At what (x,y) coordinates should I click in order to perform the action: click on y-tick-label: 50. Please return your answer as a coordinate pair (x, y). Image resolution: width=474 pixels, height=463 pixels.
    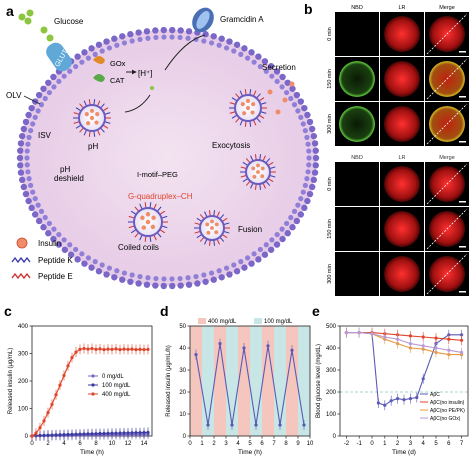
    Looking at the image, I should click on (182, 327).